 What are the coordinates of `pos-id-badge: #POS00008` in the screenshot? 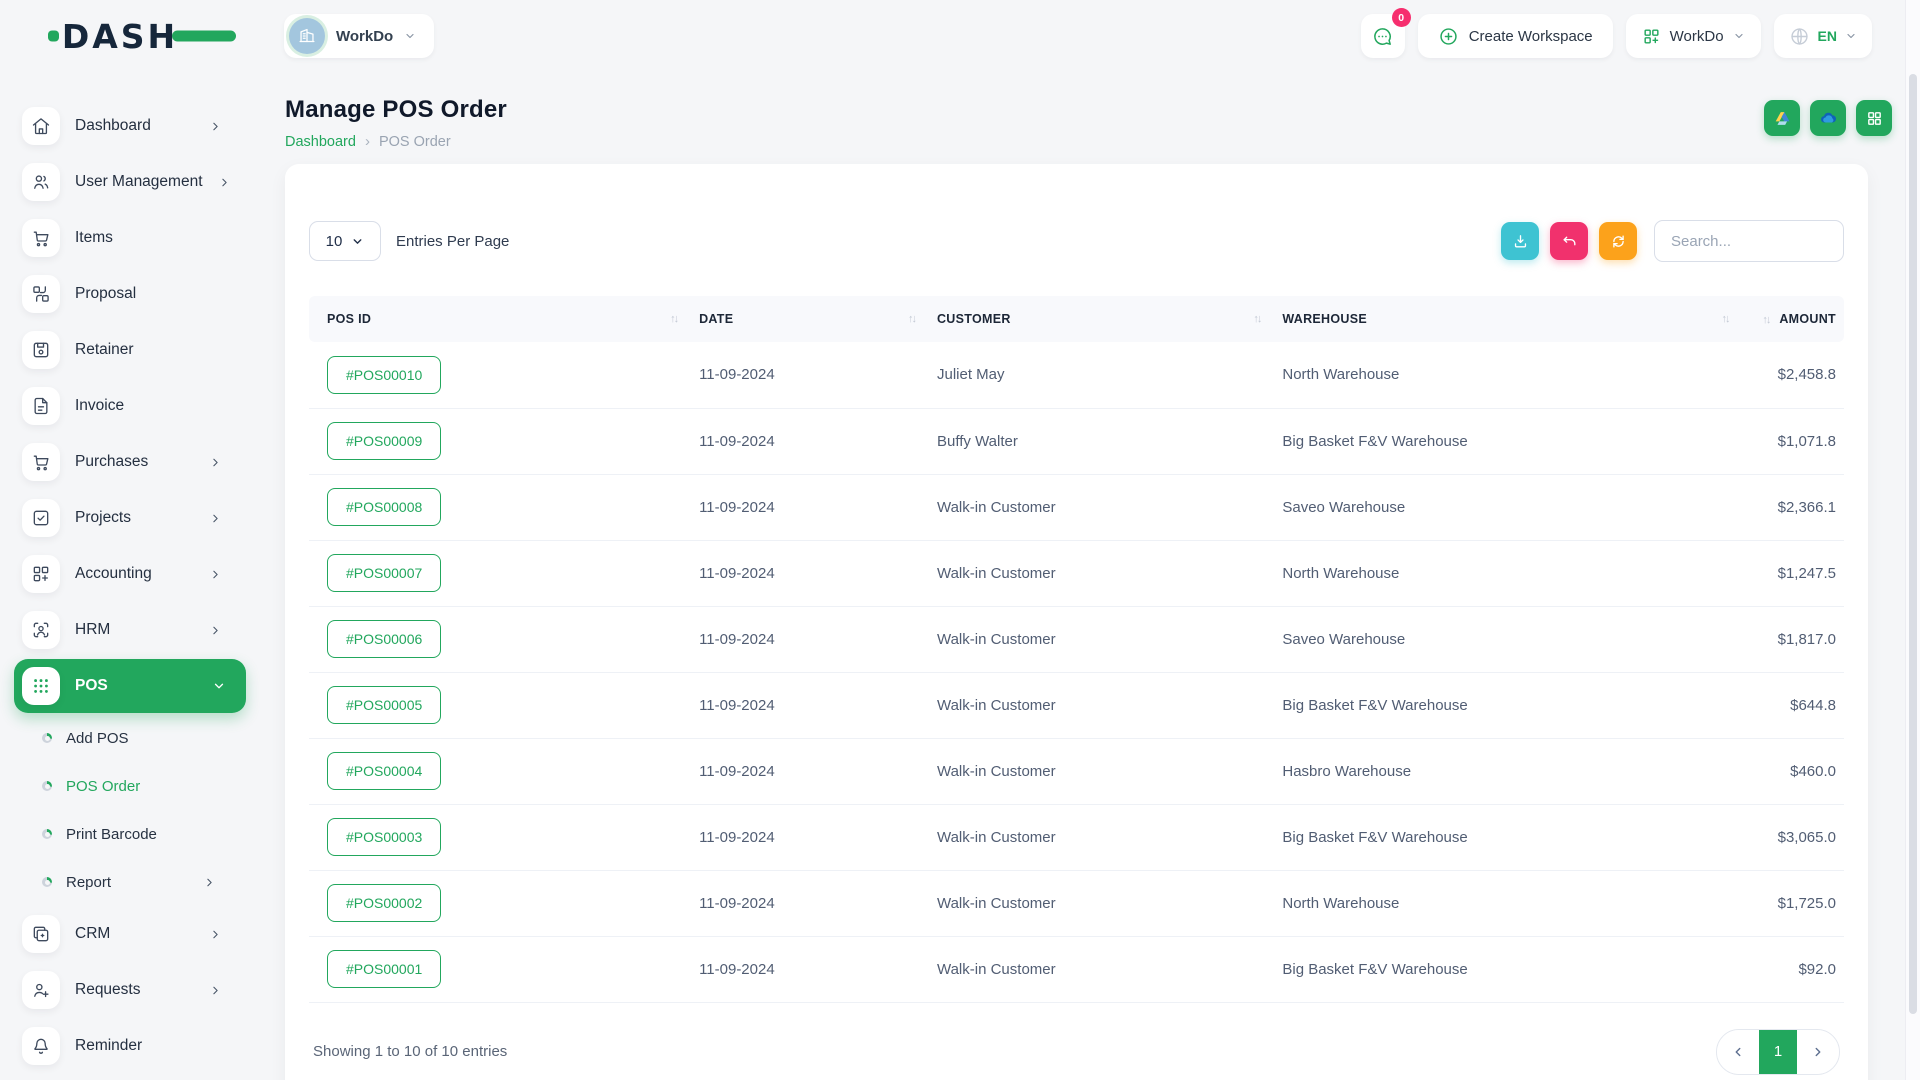 It's located at (384, 507).